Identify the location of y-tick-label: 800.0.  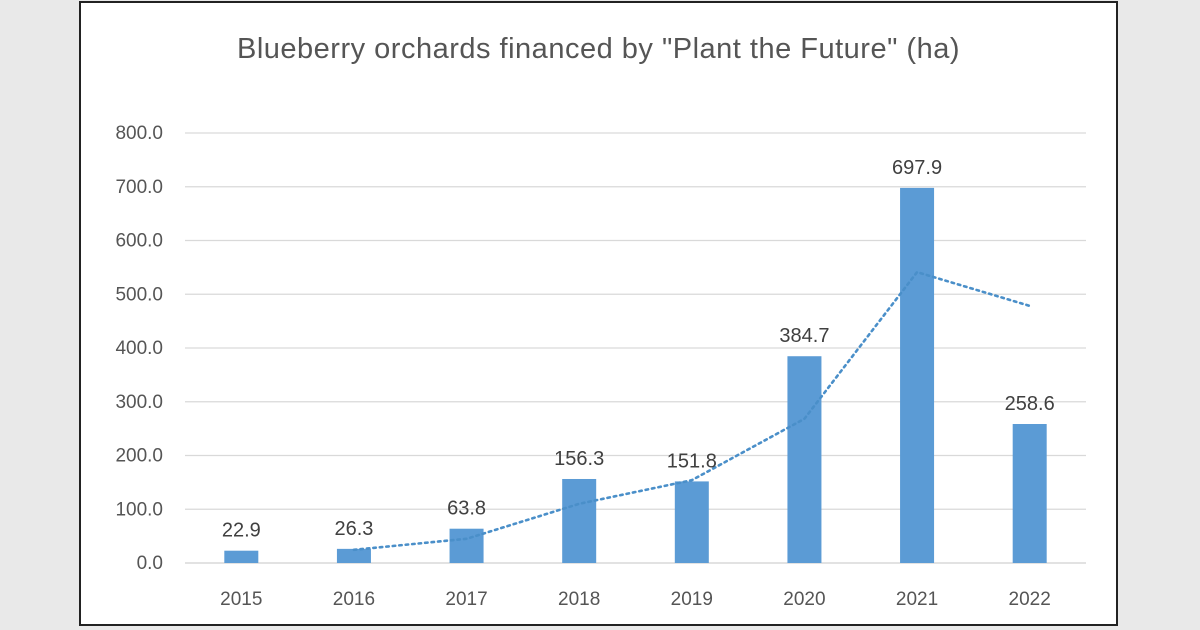
(139, 133).